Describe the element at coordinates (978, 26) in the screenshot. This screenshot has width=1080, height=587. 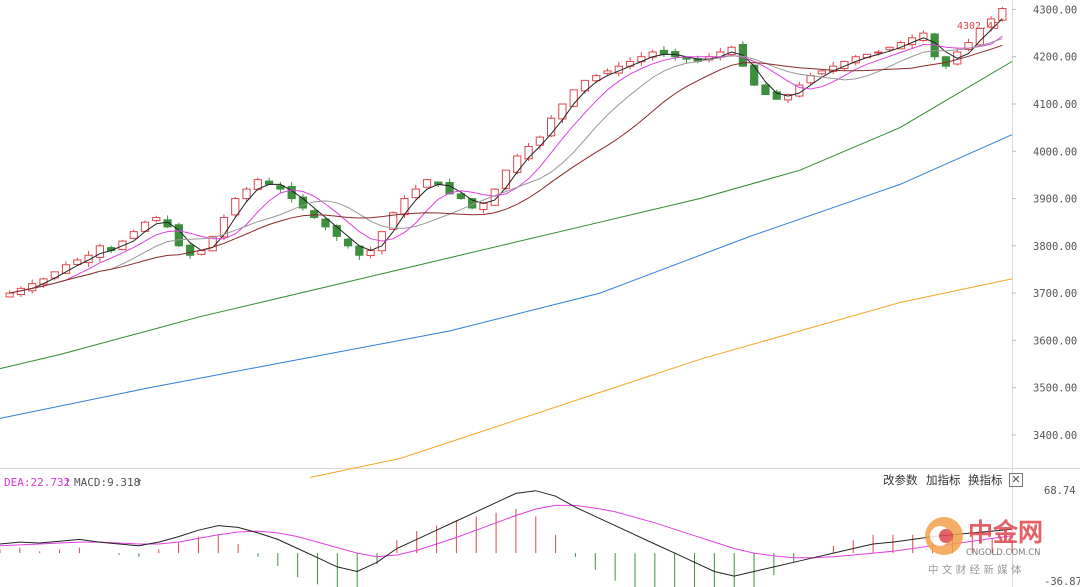
I see `last-price-label: 4302.43` at that location.